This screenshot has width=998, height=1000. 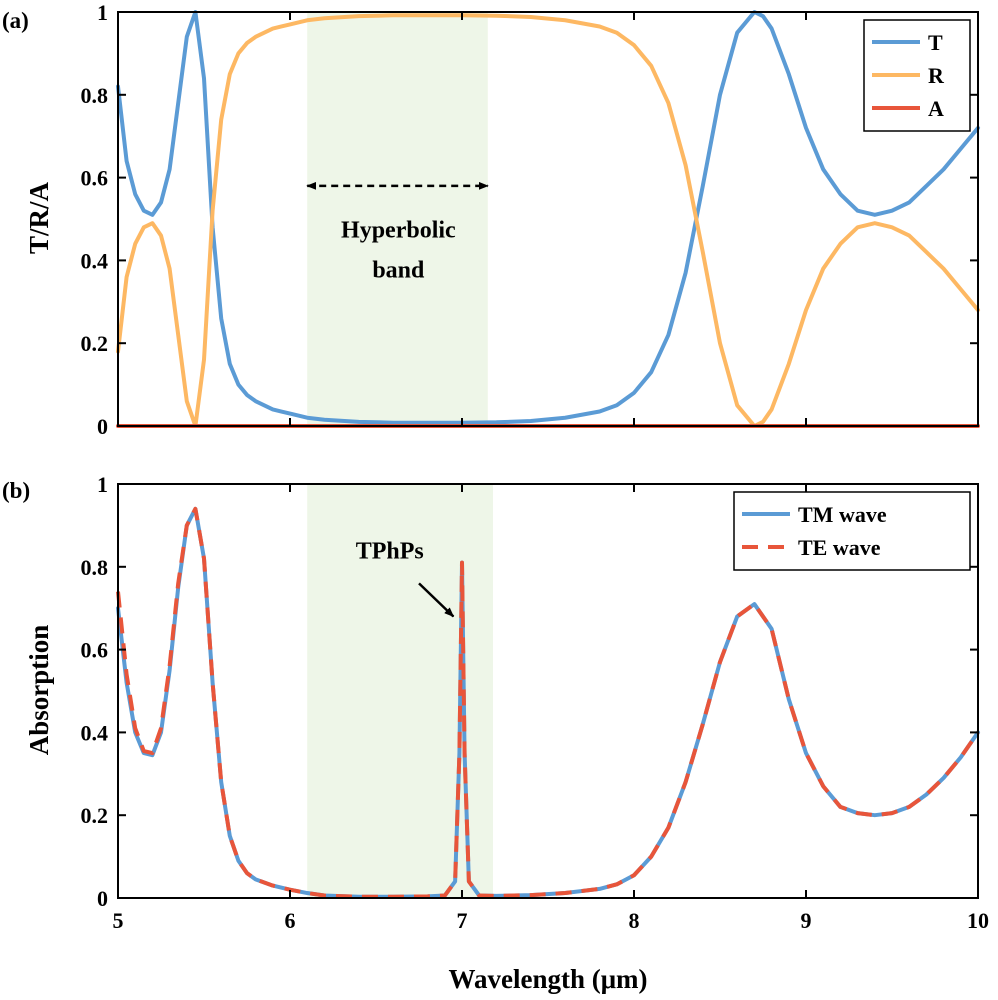 I want to click on legend-label: T, so click(x=935, y=42).